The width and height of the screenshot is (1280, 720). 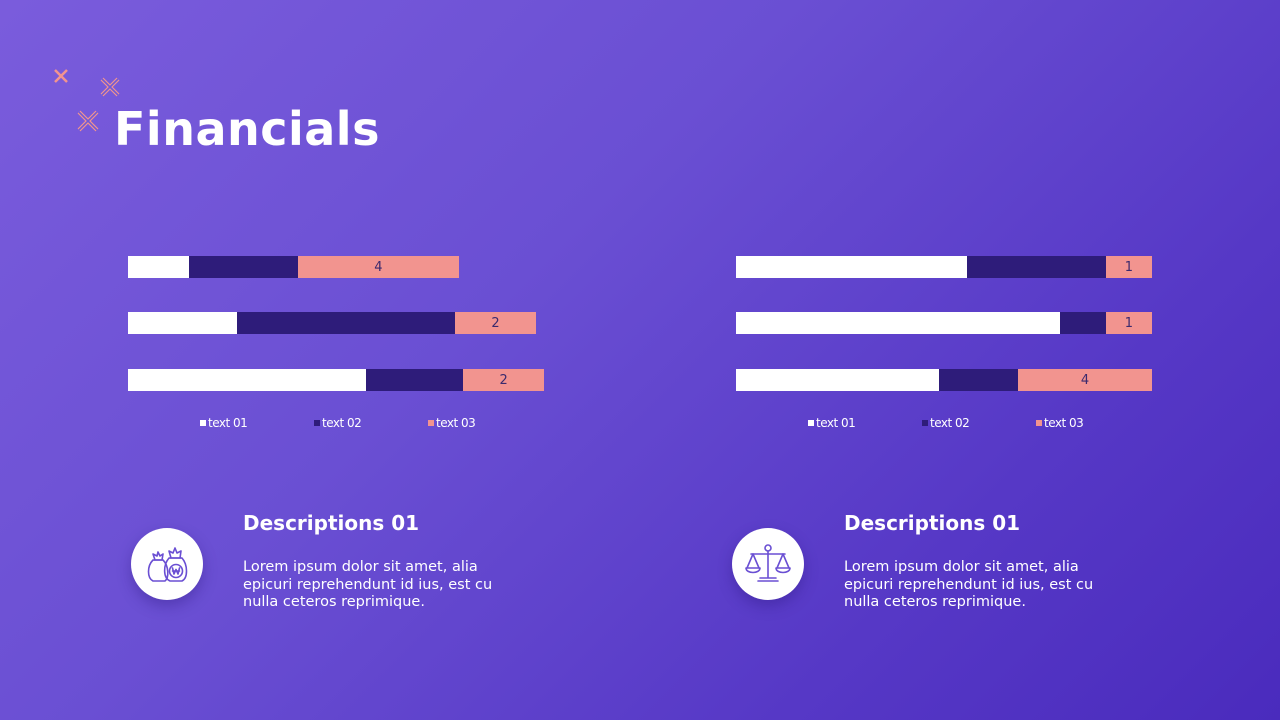 I want to click on icon-circle-right, so click(x=768, y=564).